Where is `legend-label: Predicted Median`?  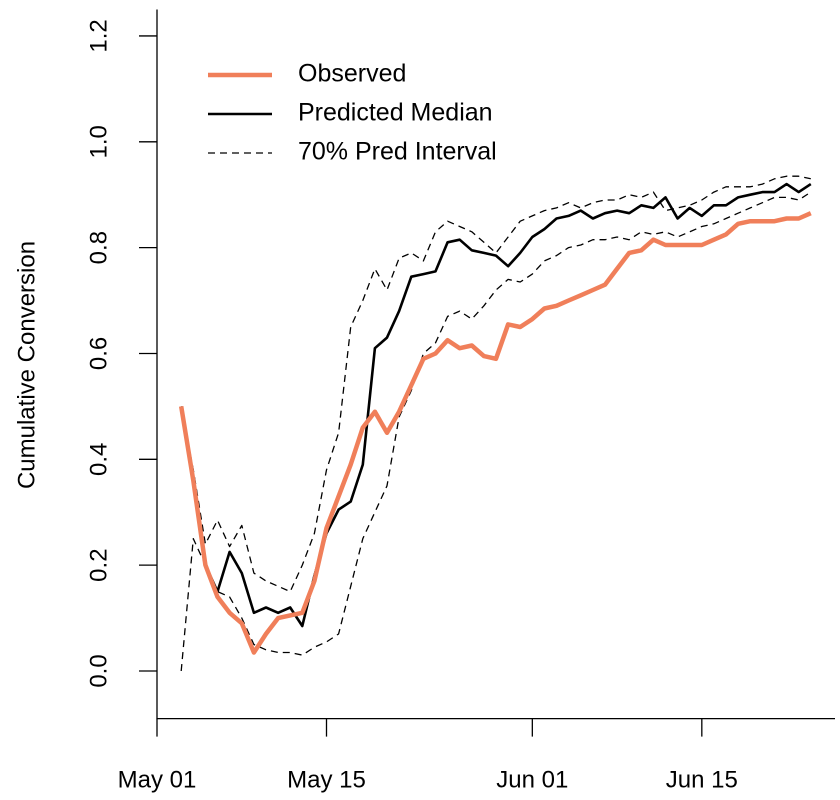 legend-label: Predicted Median is located at coordinates (395, 113).